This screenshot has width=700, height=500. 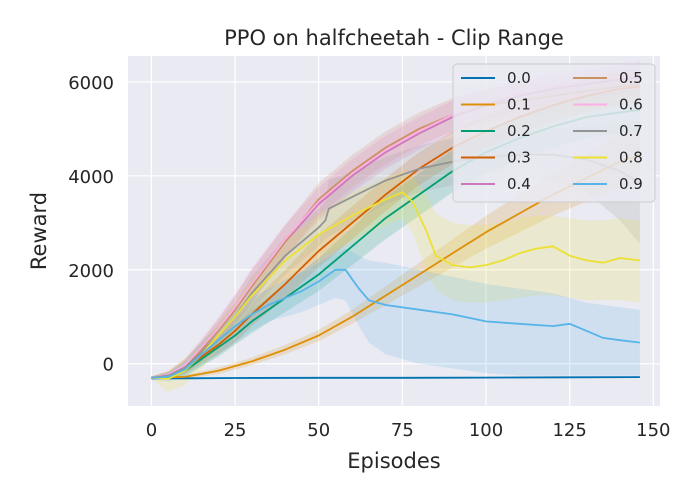 I want to click on x-tick-labels: 0 25 50 75 100 125 150, so click(x=408, y=430).